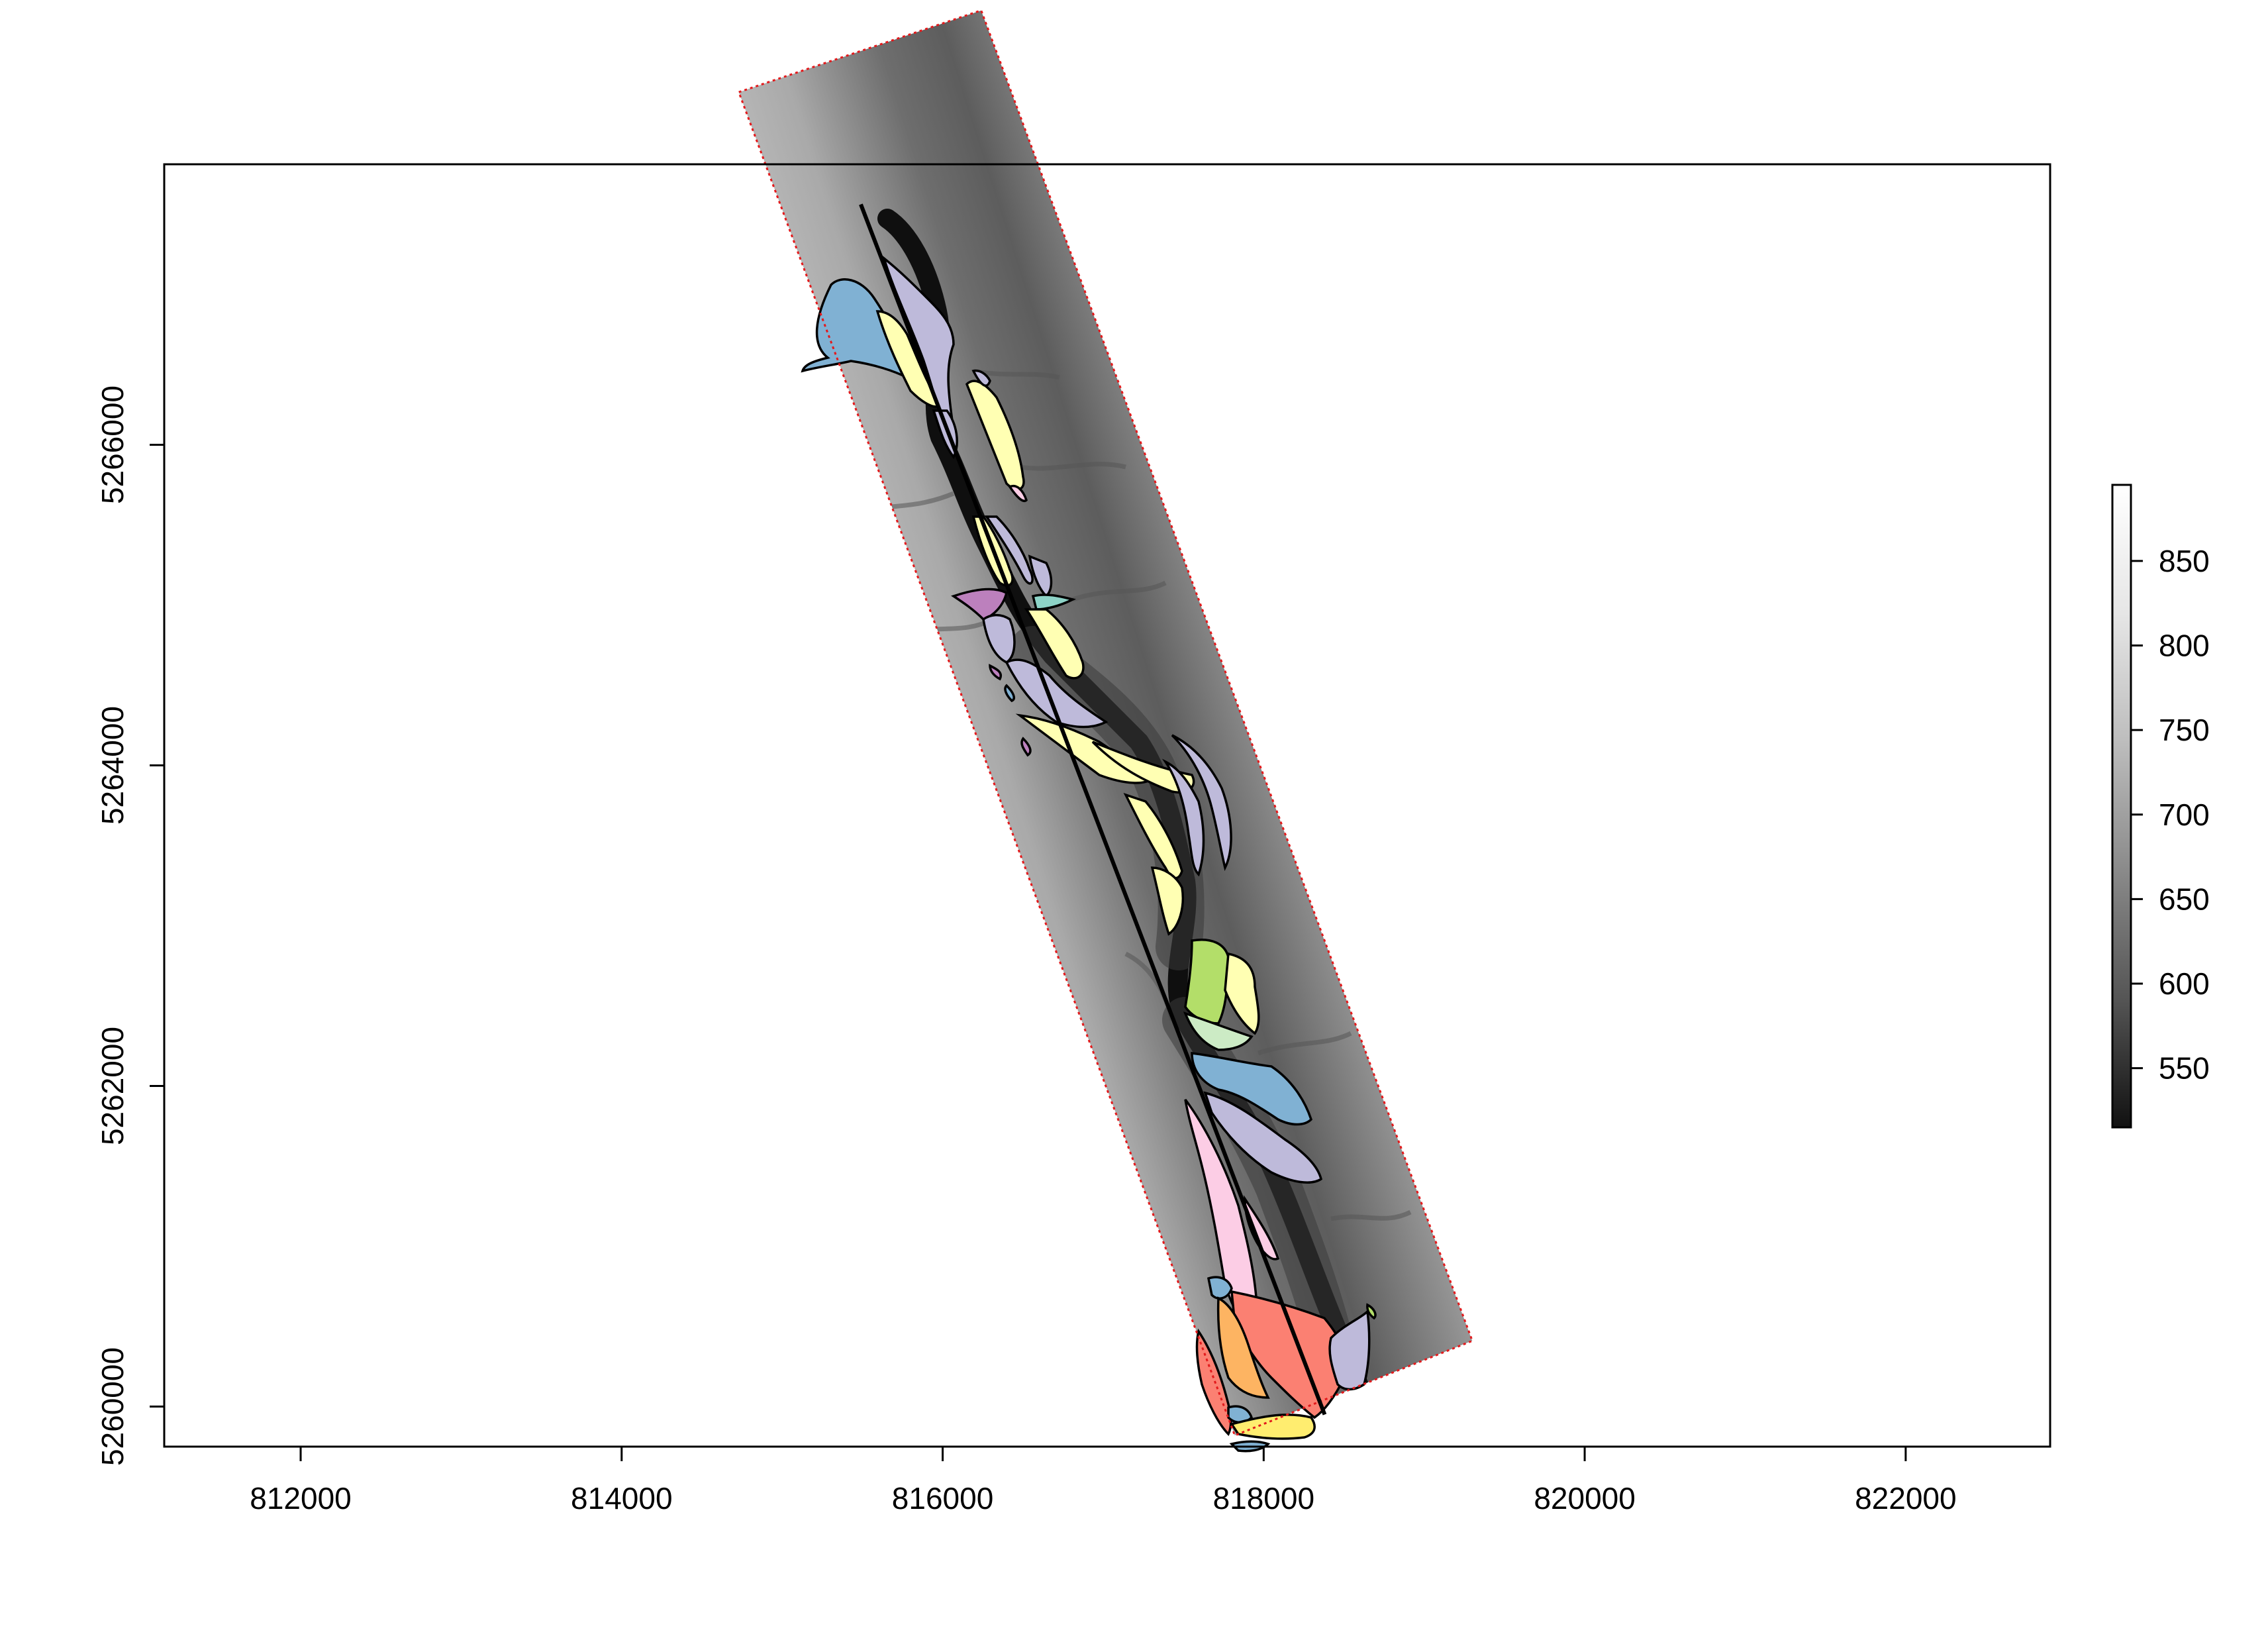  What do you see at coordinates (1243, 1348) in the screenshot?
I see `polygon-orange` at bounding box center [1243, 1348].